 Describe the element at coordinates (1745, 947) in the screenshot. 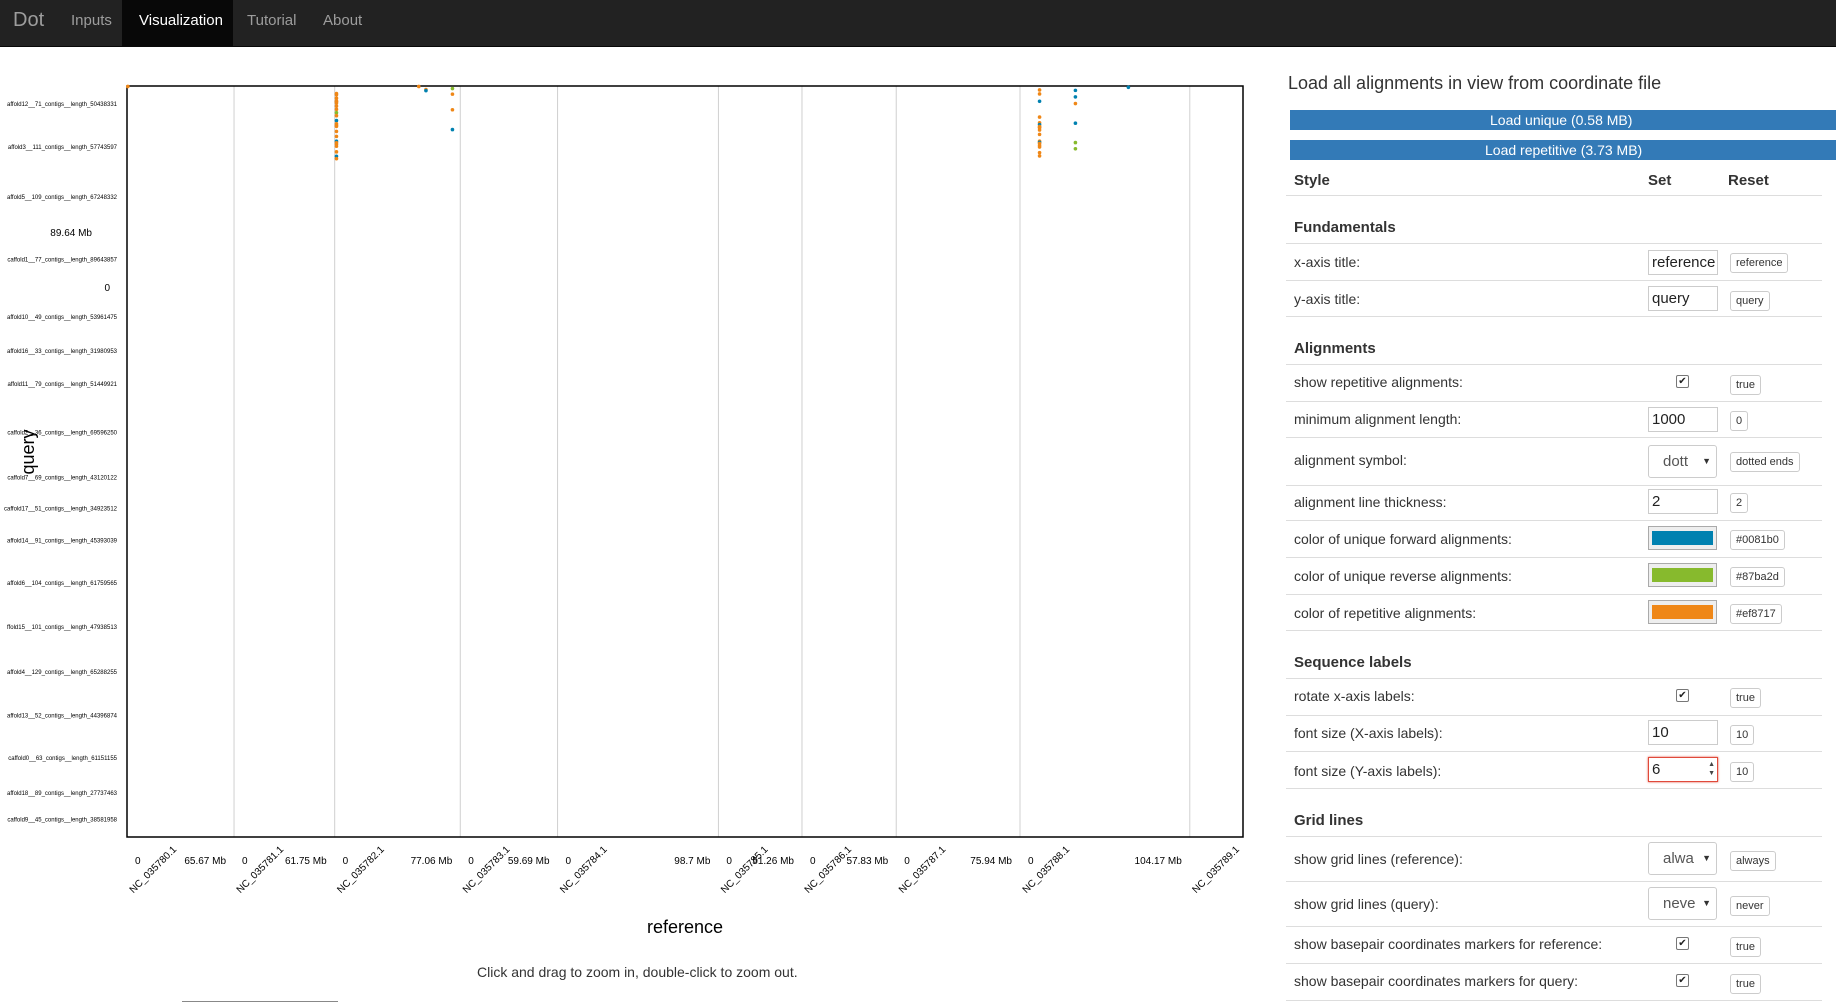

I see `bp-markers-ref-reset: true` at that location.